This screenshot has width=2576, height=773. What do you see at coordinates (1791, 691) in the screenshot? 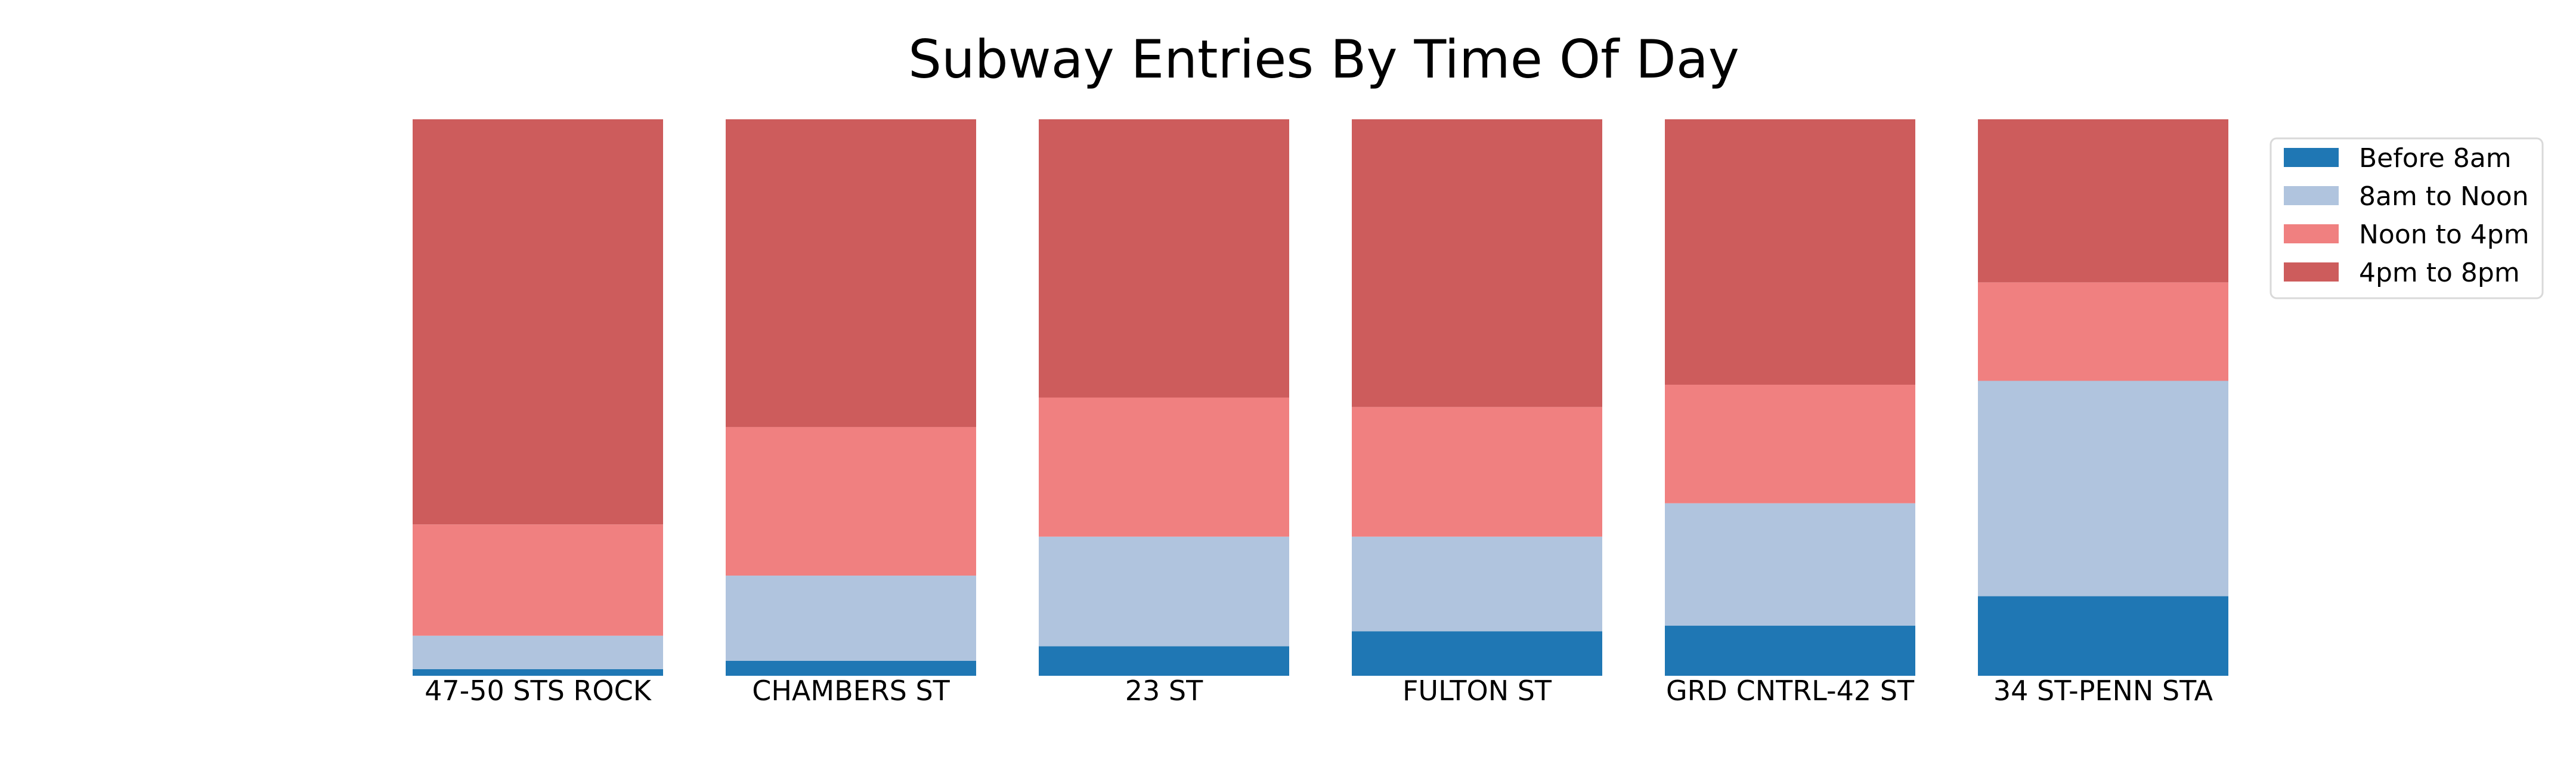
I see `x-tick-label: GRD CNTRL-42 ST` at bounding box center [1791, 691].